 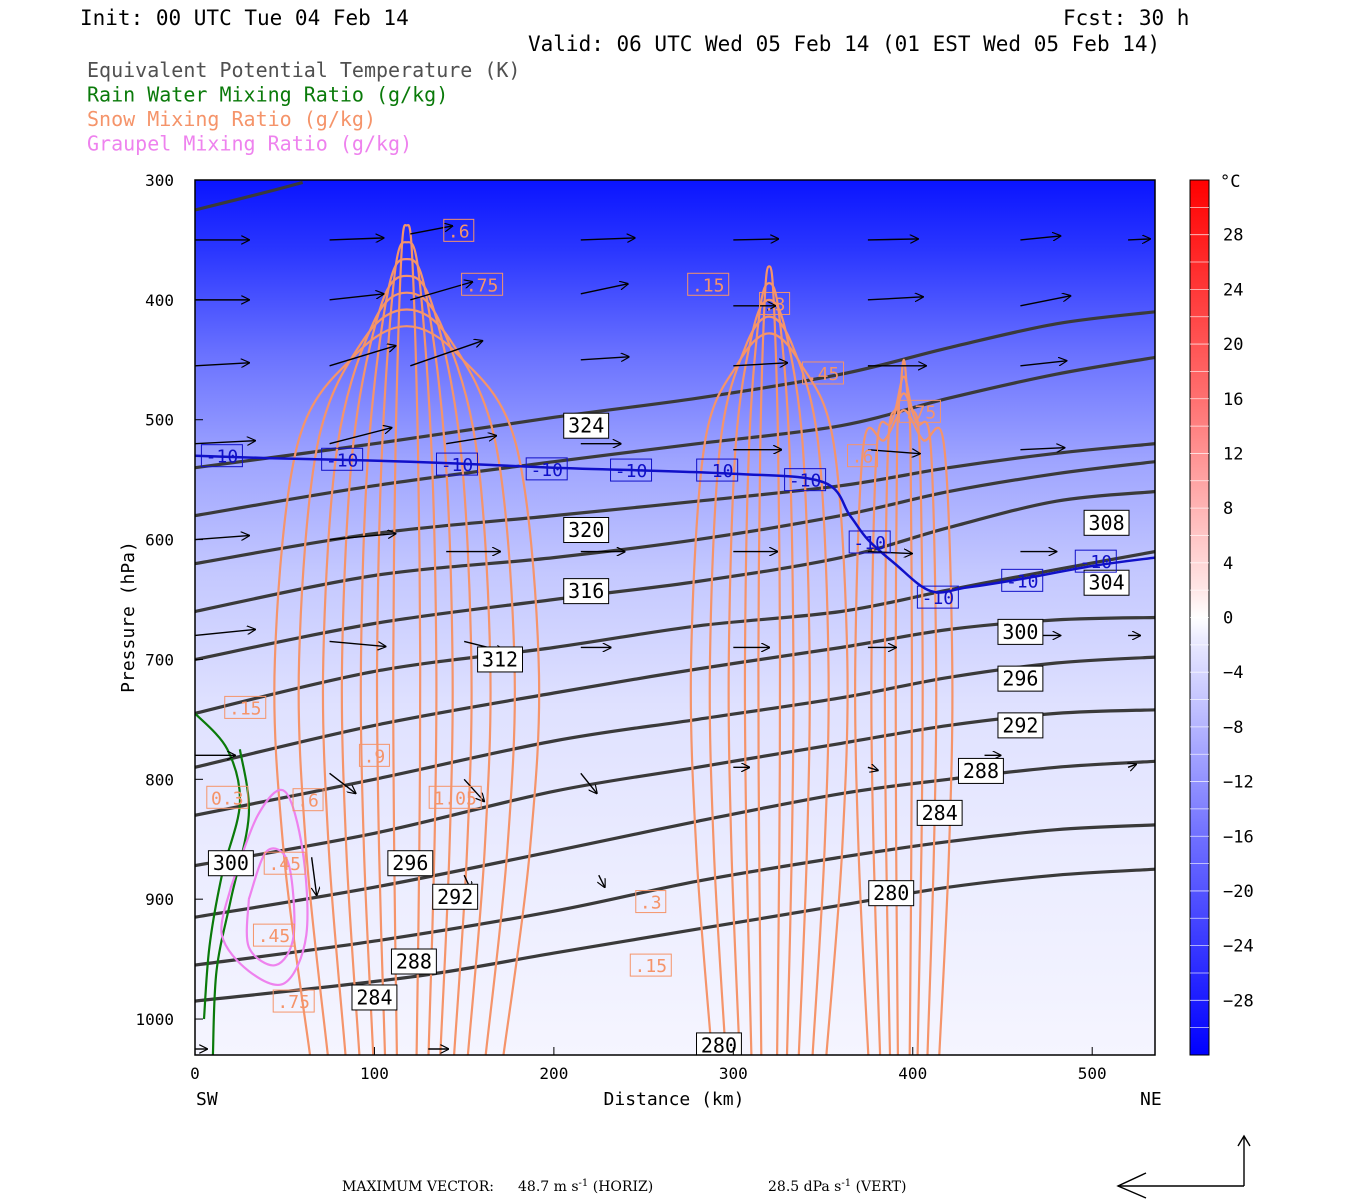 What do you see at coordinates (837, 1187) in the screenshot?
I see `max-vector-vert: 28.5 dPa s-1 (VERT)` at bounding box center [837, 1187].